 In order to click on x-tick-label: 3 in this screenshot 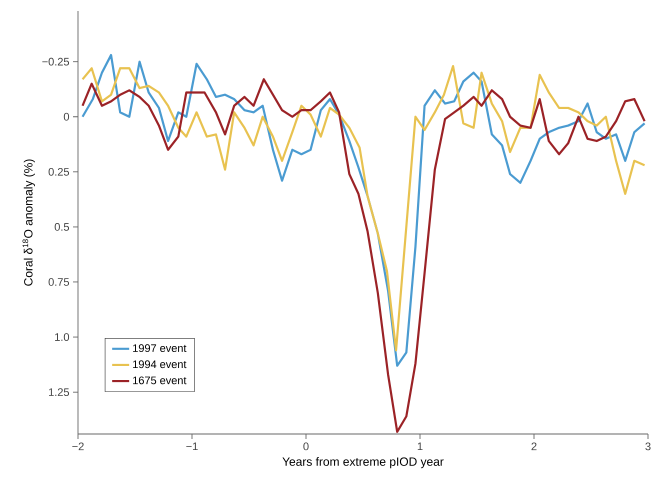, I will do `click(648, 446)`.